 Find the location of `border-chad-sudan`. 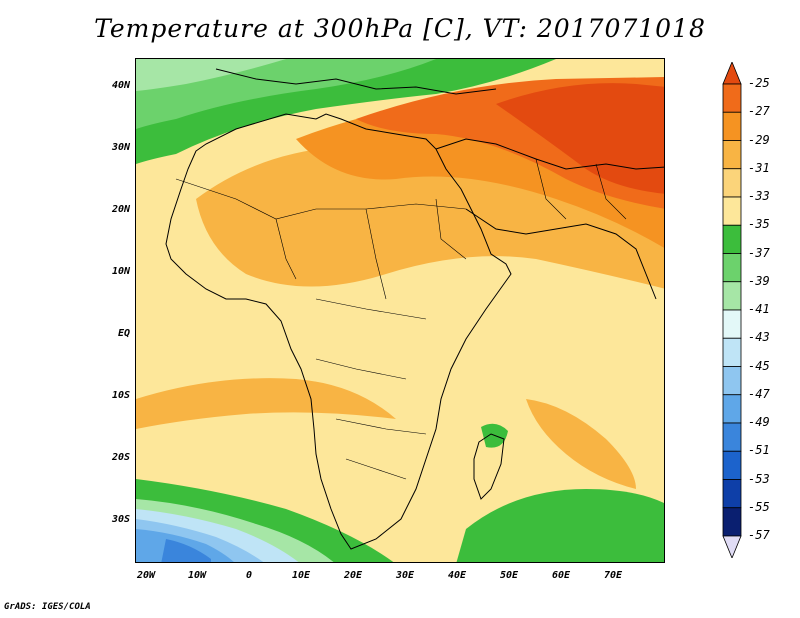

border-chad-sudan is located at coordinates (376, 254).